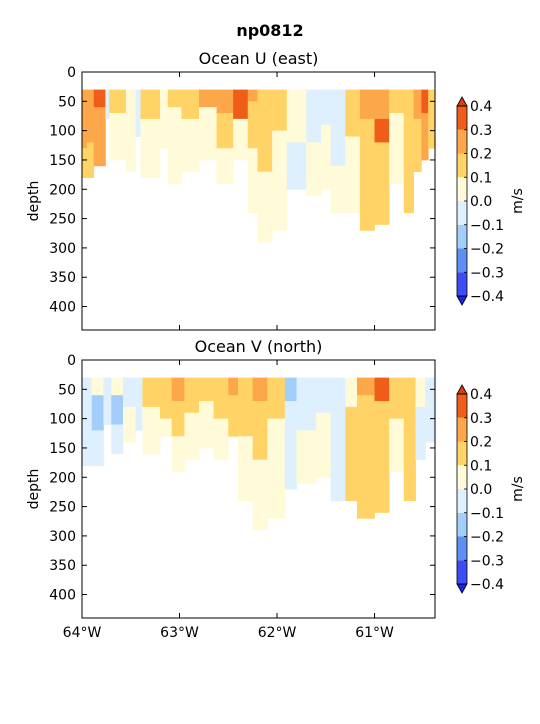  Describe the element at coordinates (462, 101) in the screenshot. I see `colorbar-extend-max` at that location.